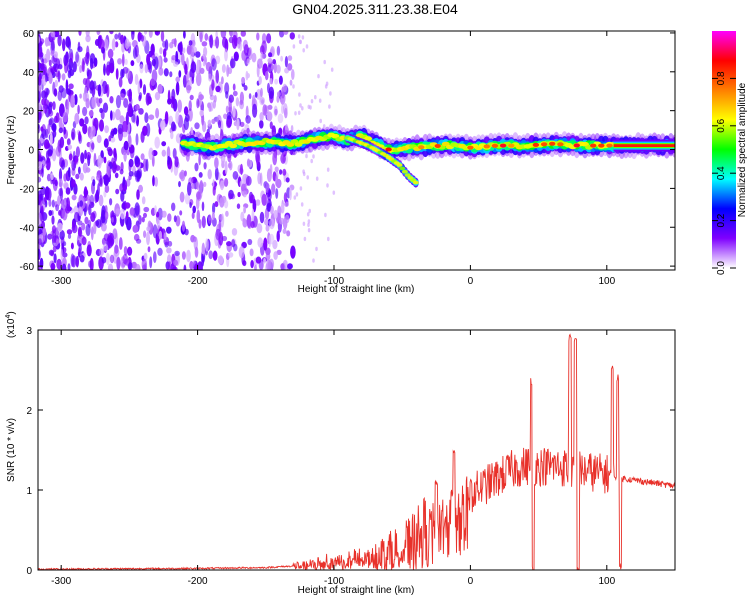 The width and height of the screenshot is (750, 600). Describe the element at coordinates (724, 173) in the screenshot. I see `colorbar-ticks: 0.0 0.2 0.4 0.6 0.8` at that location.